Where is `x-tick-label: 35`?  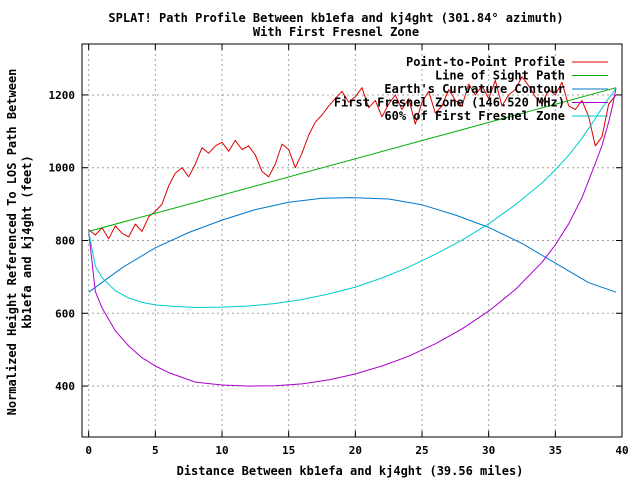 x-tick-label: 35 is located at coordinates (555, 450).